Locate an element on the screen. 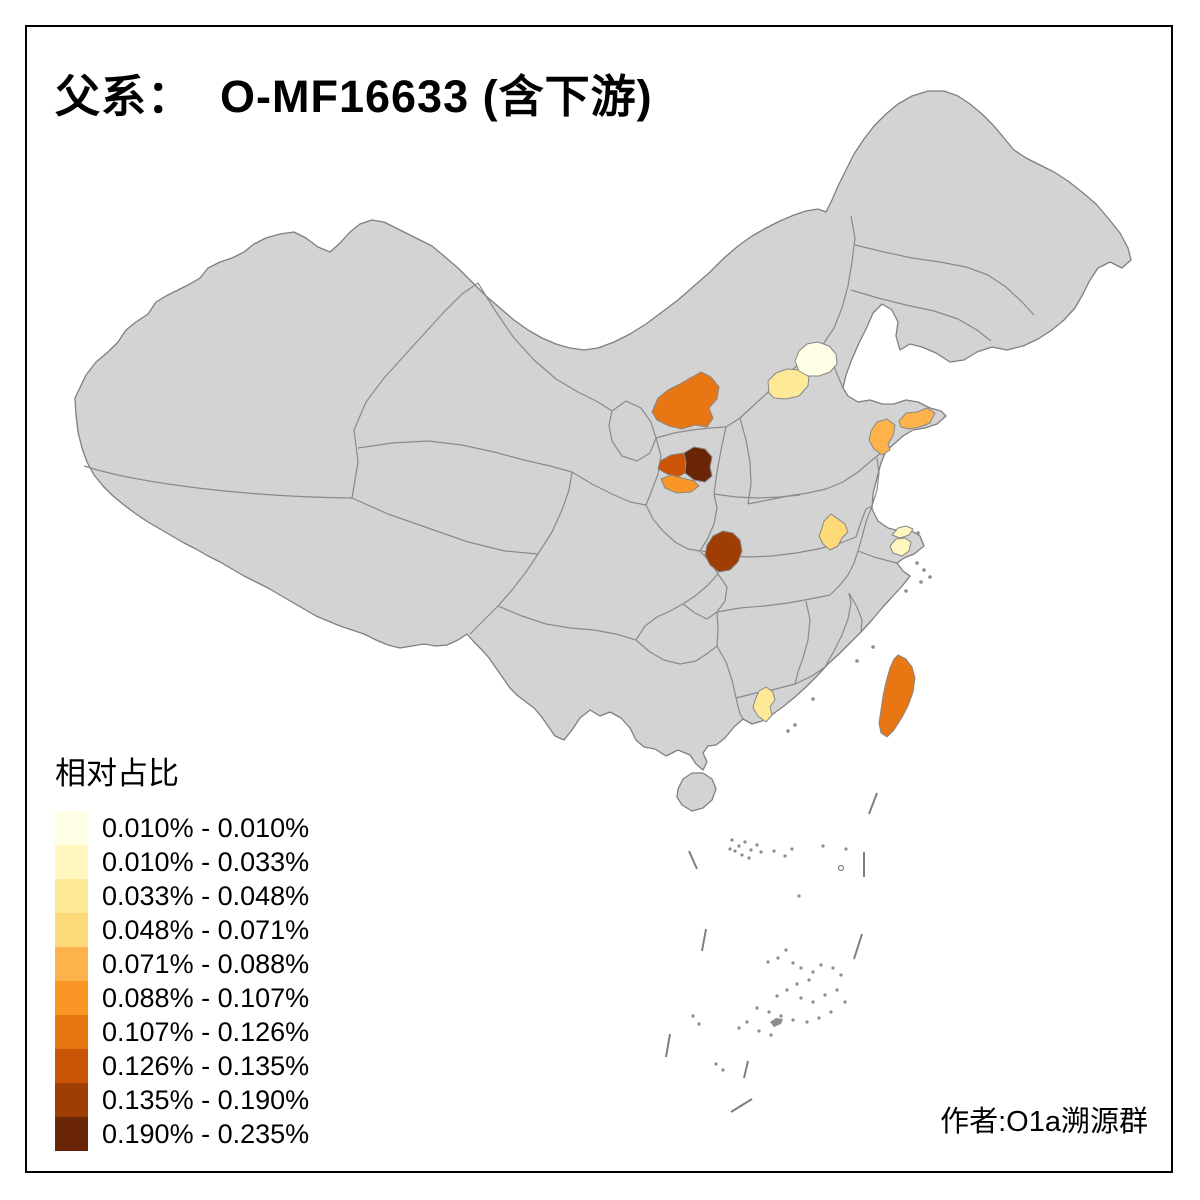  region-shaanxi-dark is located at coordinates (698, 464).